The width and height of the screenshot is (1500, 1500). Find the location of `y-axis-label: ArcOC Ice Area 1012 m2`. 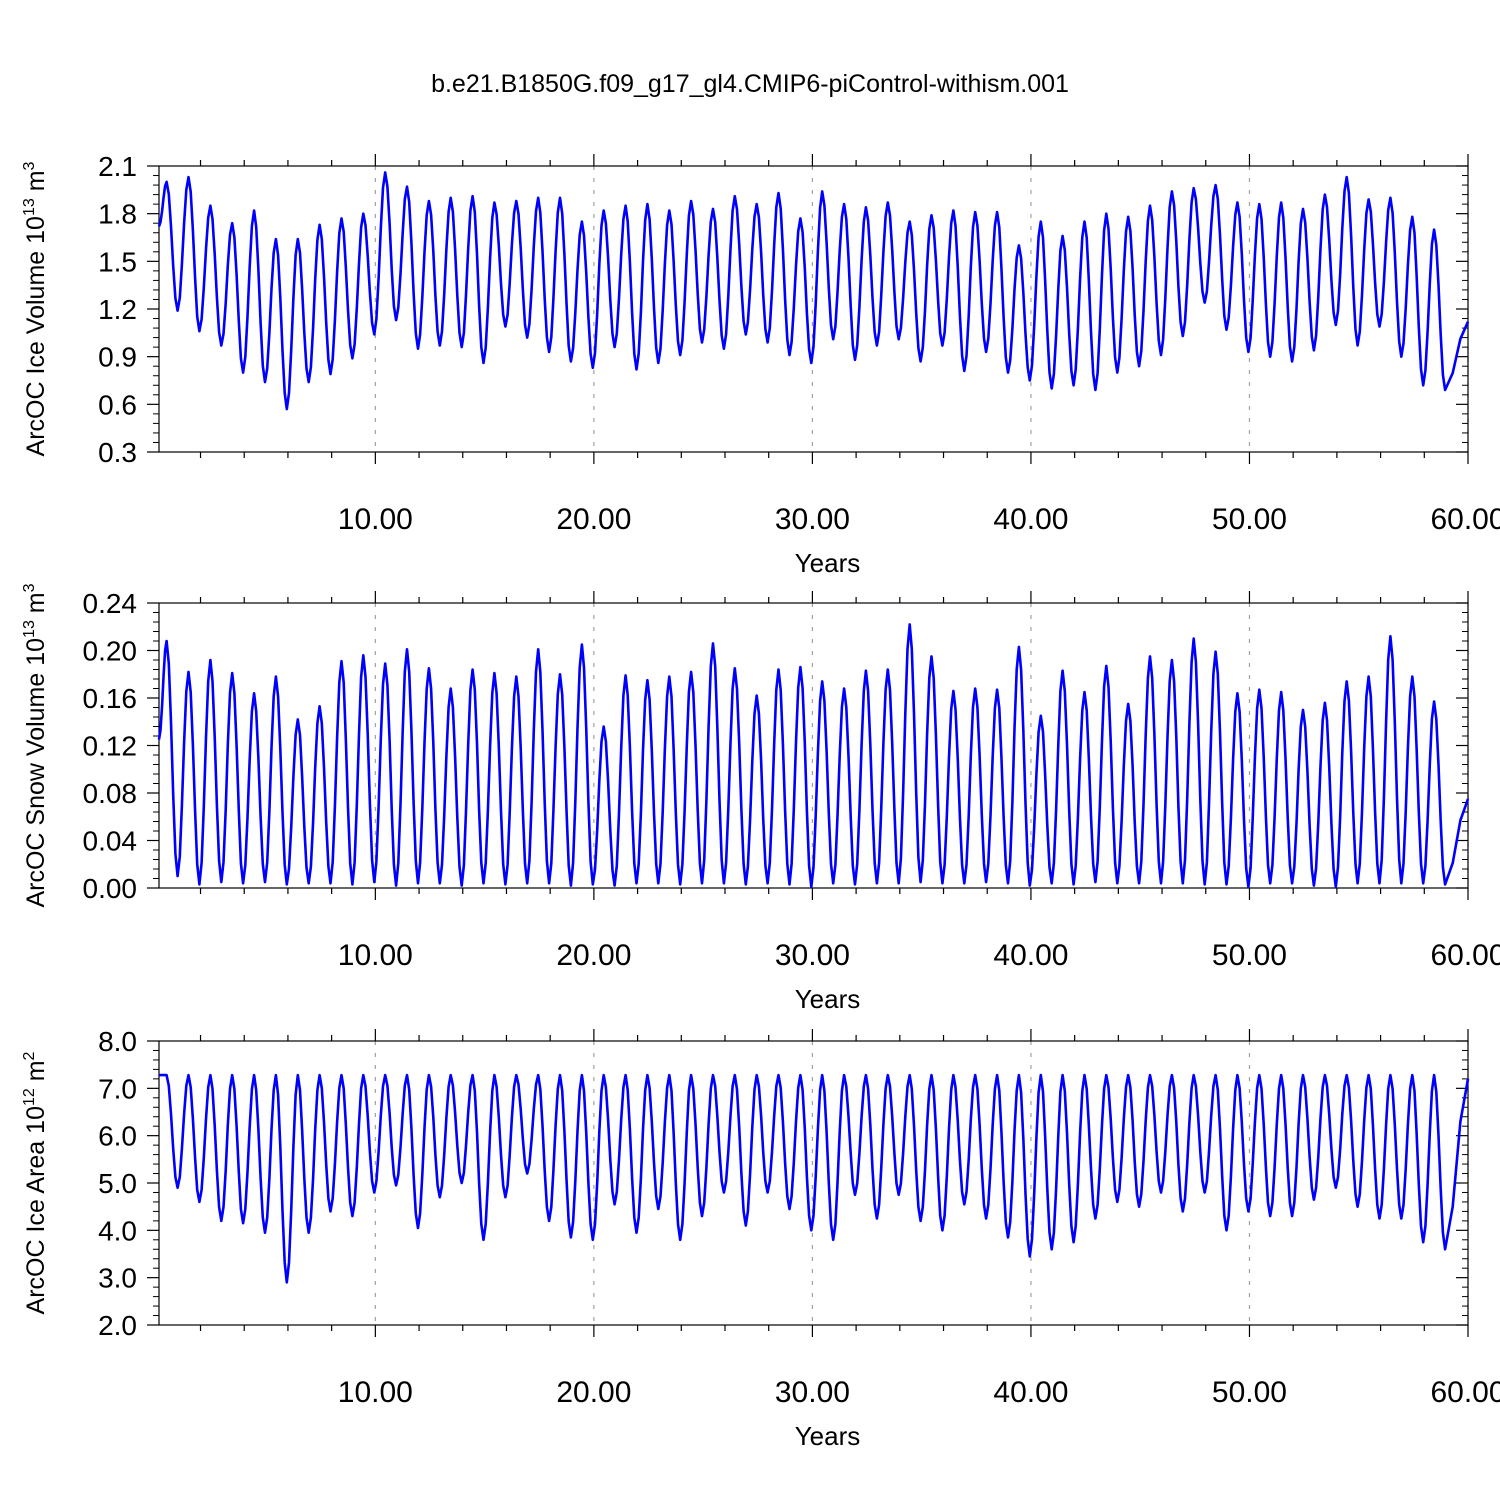

y-axis-label: ArcOC Ice Area 1012 m2 is located at coordinates (35, 1182).